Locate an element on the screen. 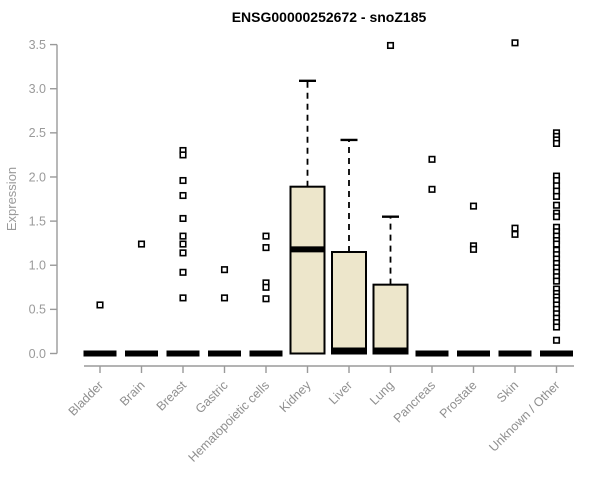 This screenshot has height=500, width=600. x-tick-label: Bladder is located at coordinates (86, 398).